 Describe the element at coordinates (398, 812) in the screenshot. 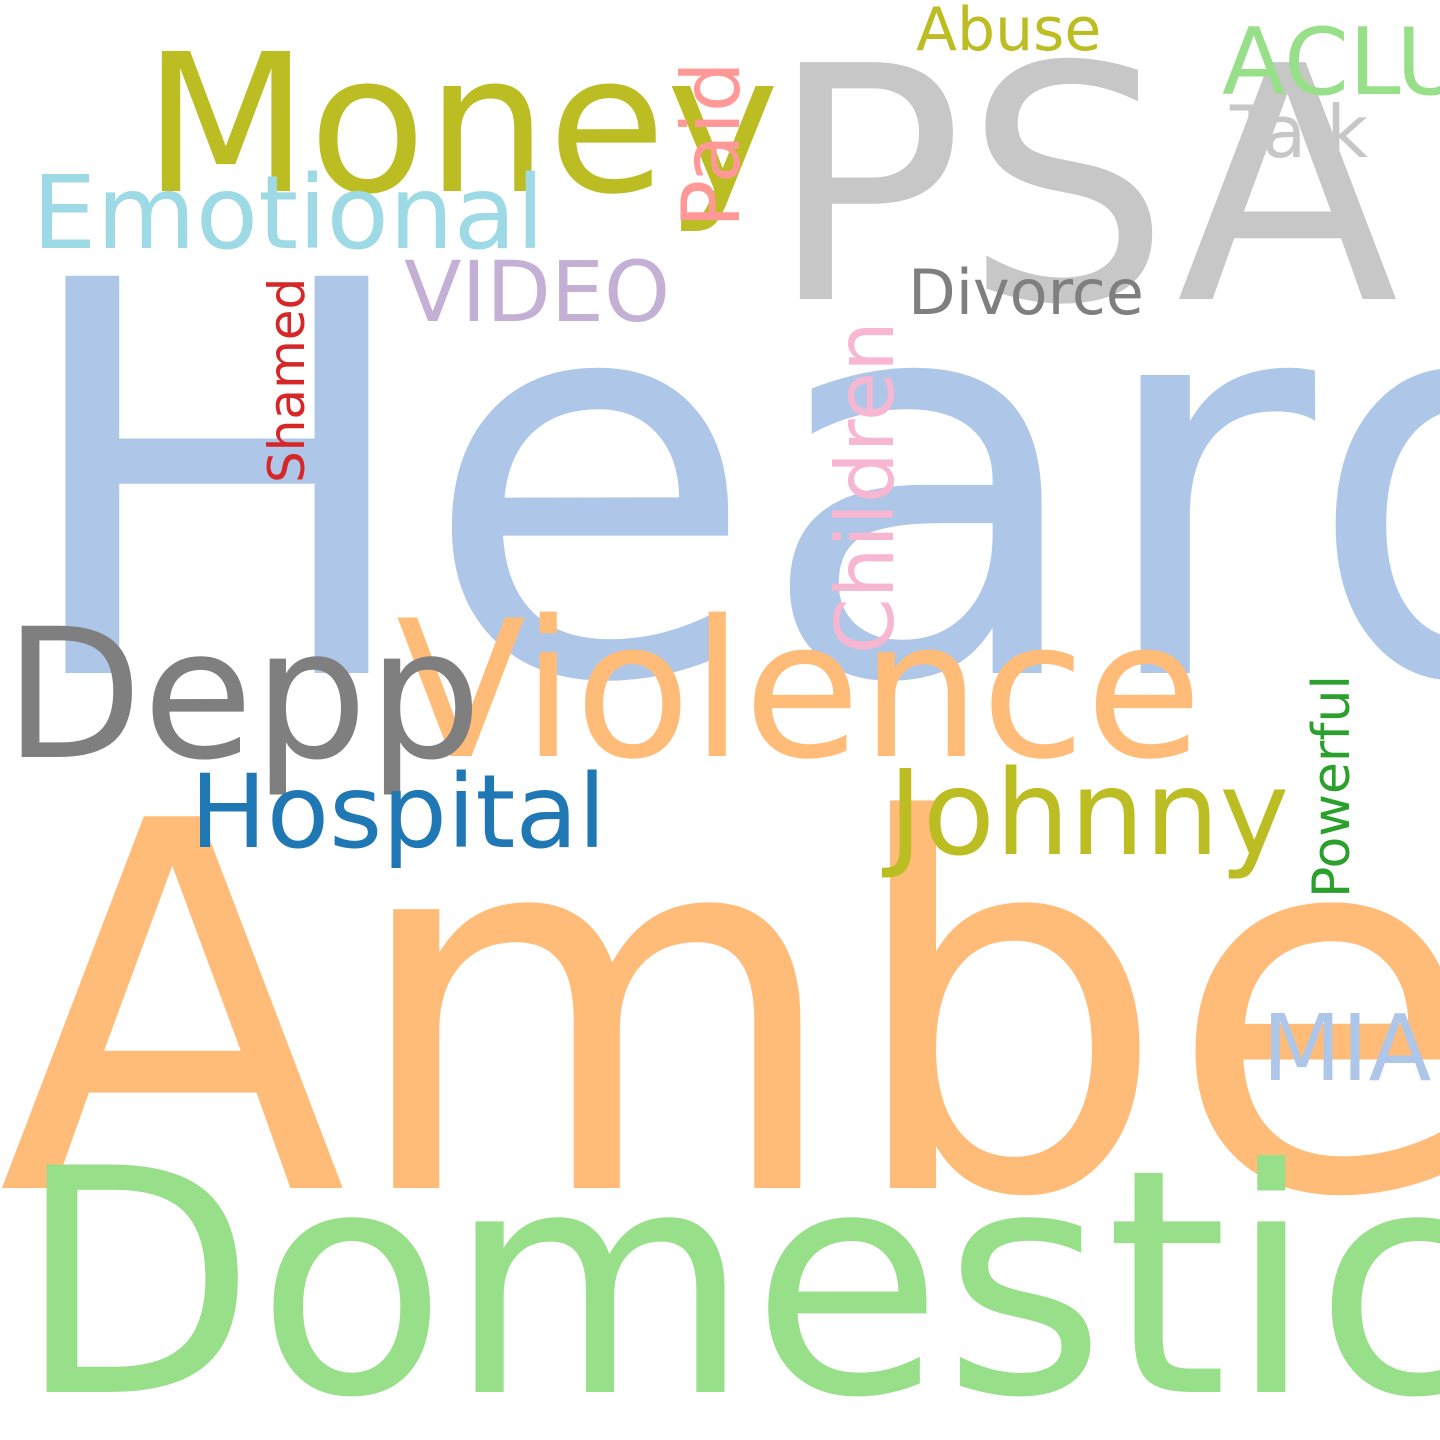

I see `word-hospital: Hospital` at that location.